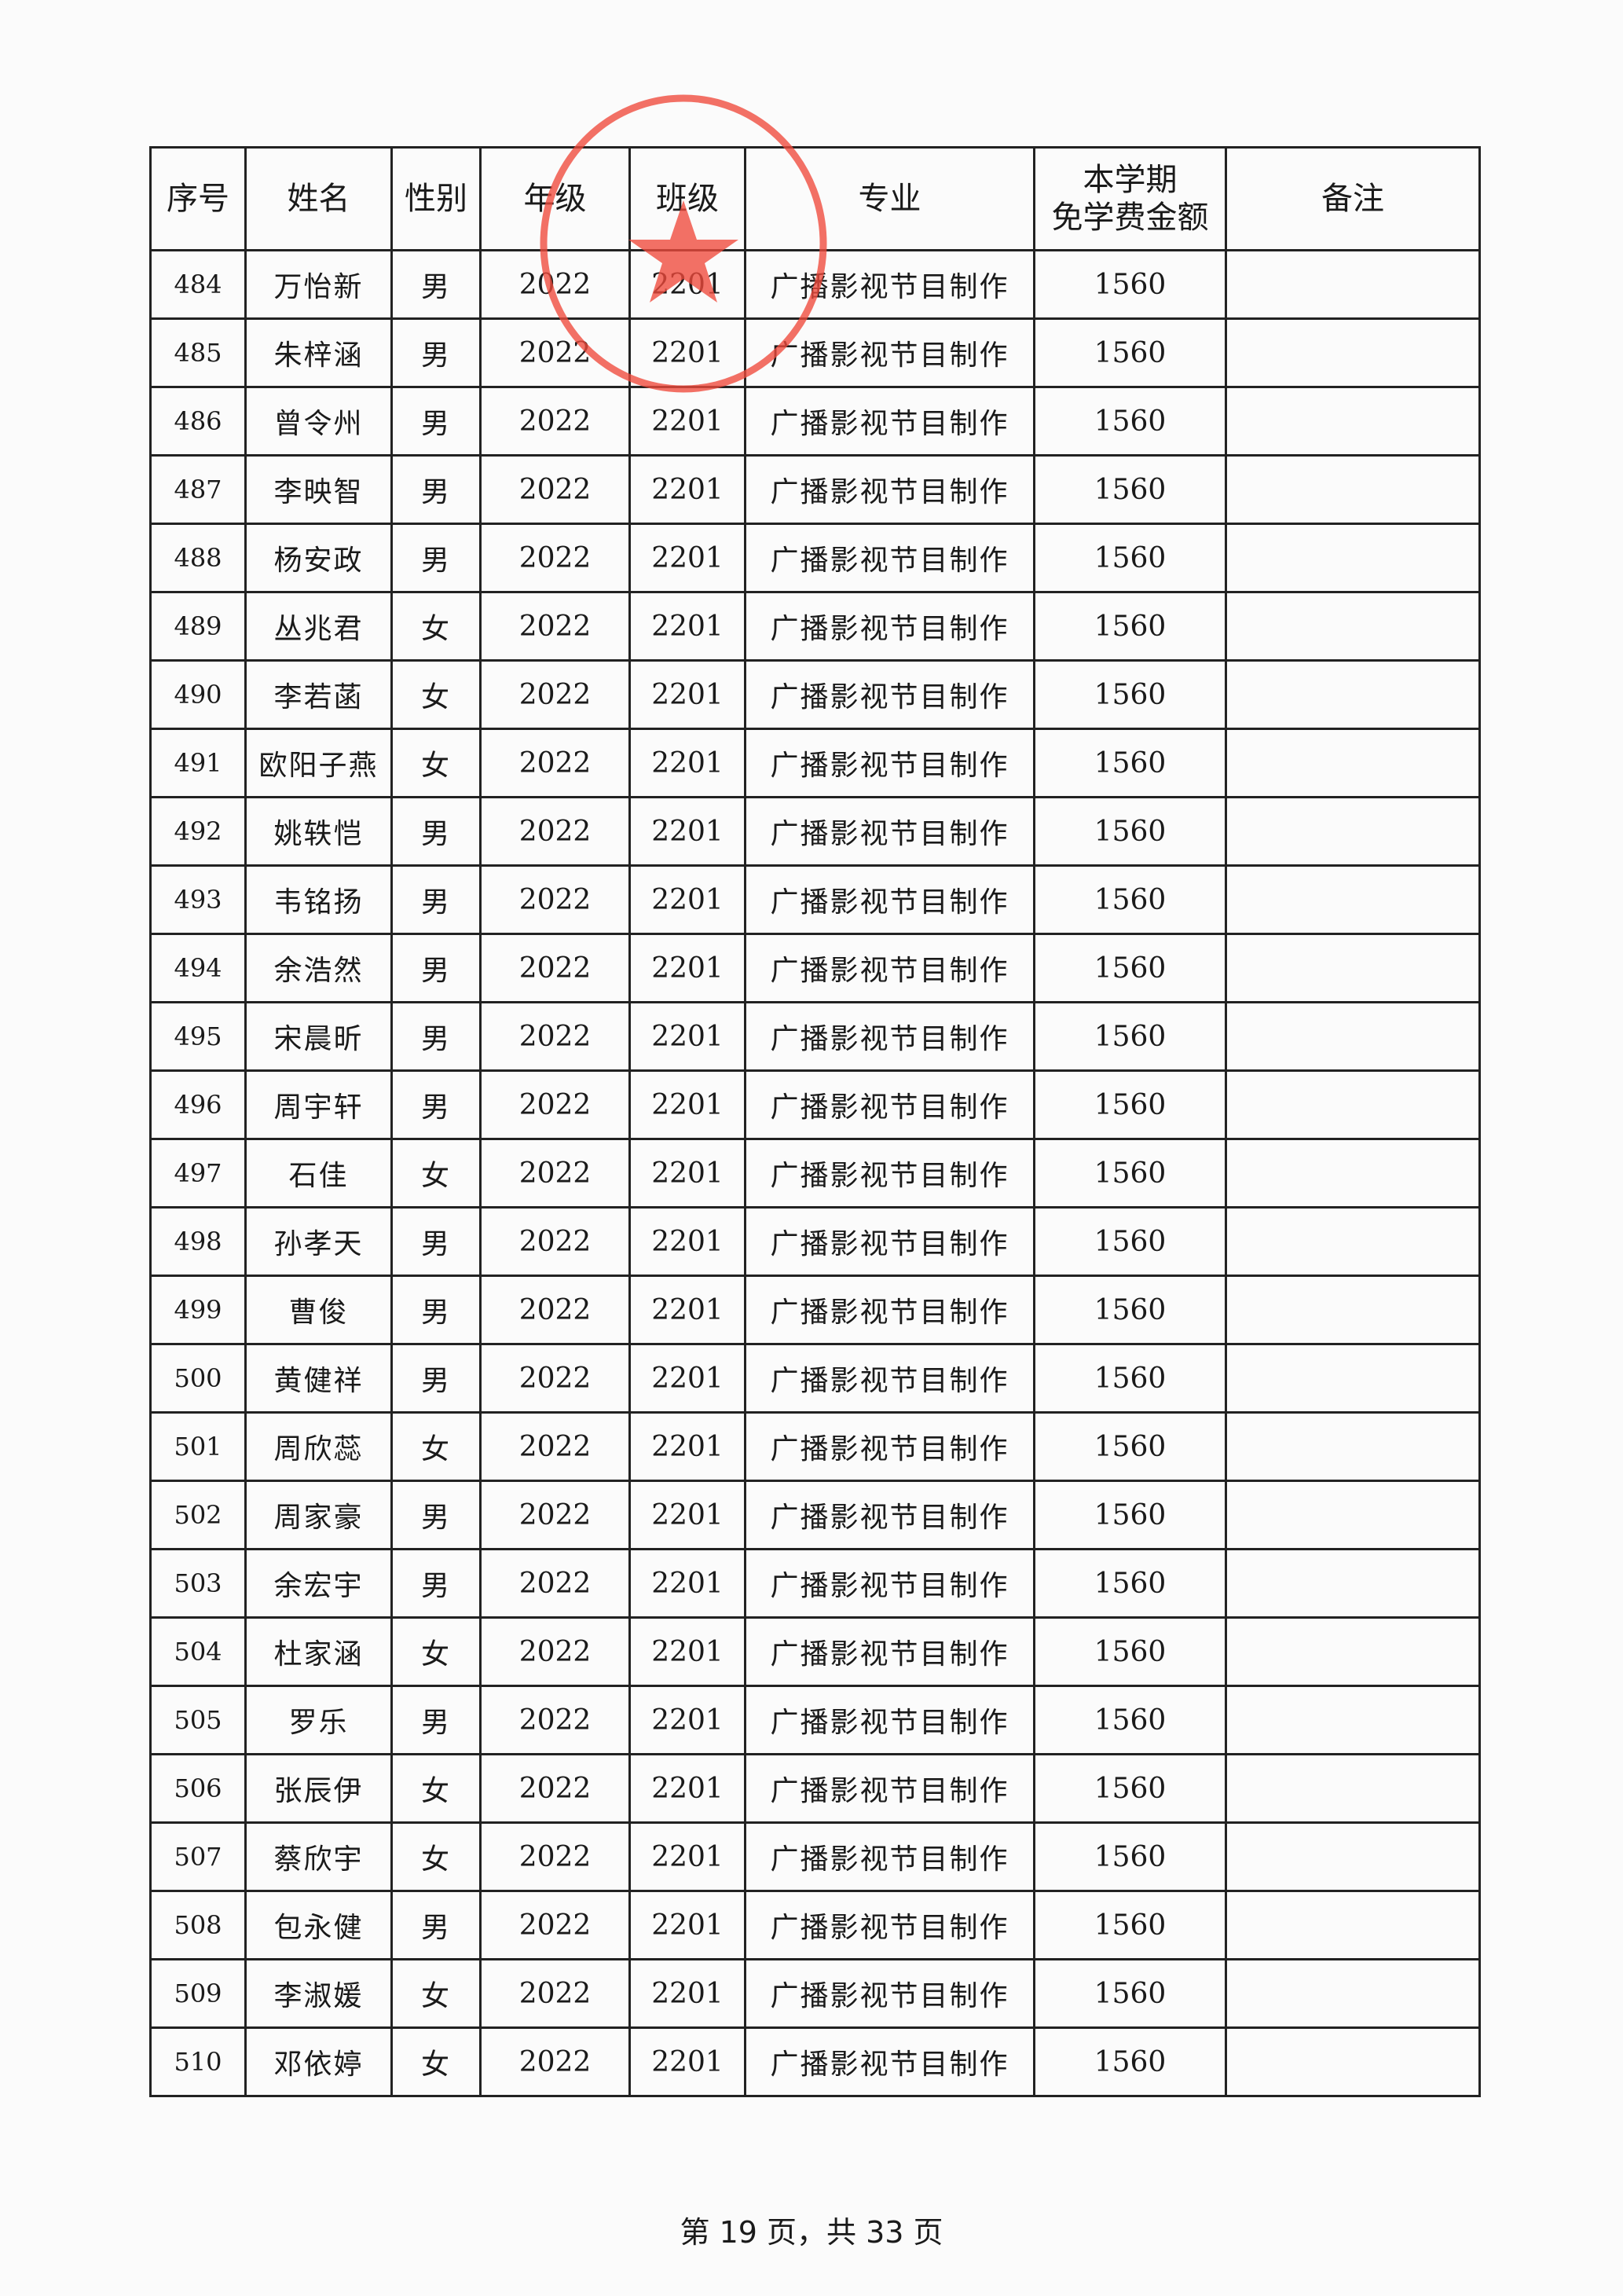  Describe the element at coordinates (318, 831) in the screenshot. I see `cell-name: 姚轶恺` at that location.